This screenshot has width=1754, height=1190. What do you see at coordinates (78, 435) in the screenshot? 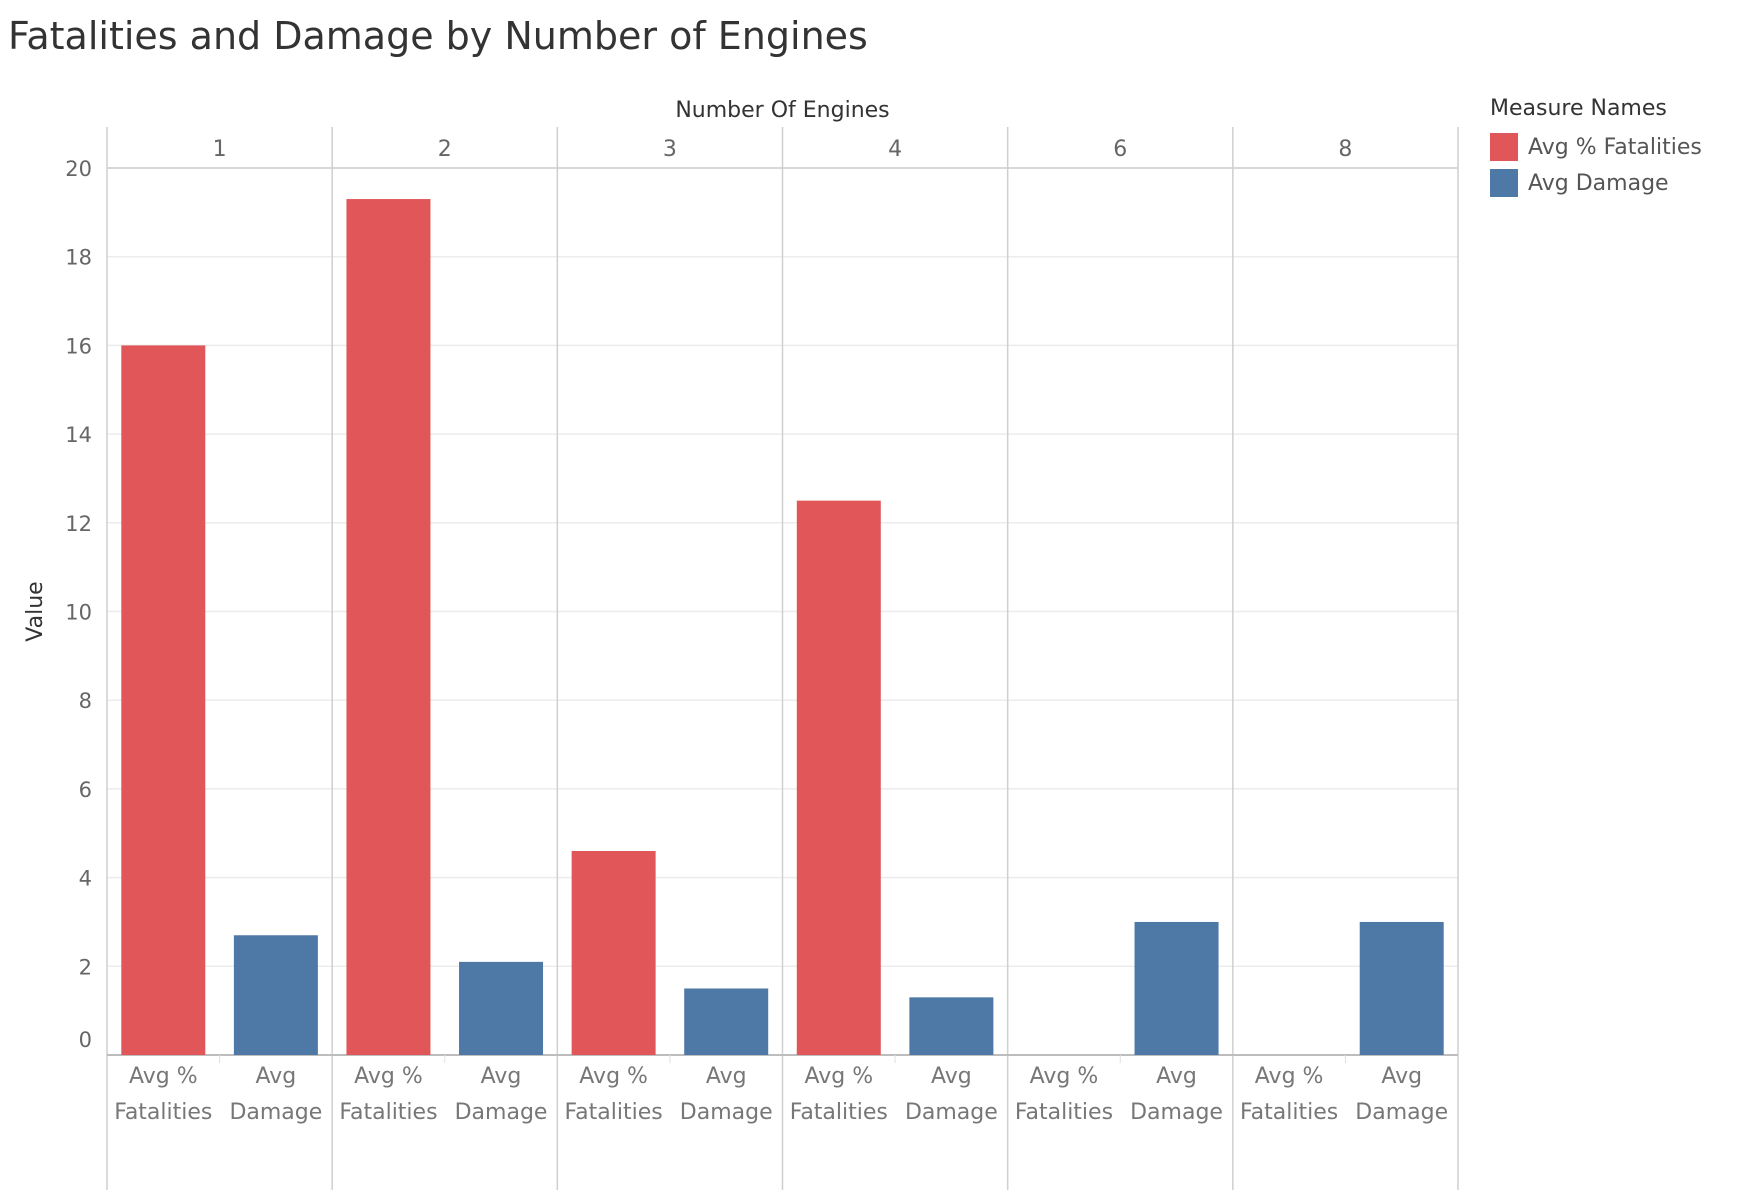
I see `y-tick-label: 14` at bounding box center [78, 435].